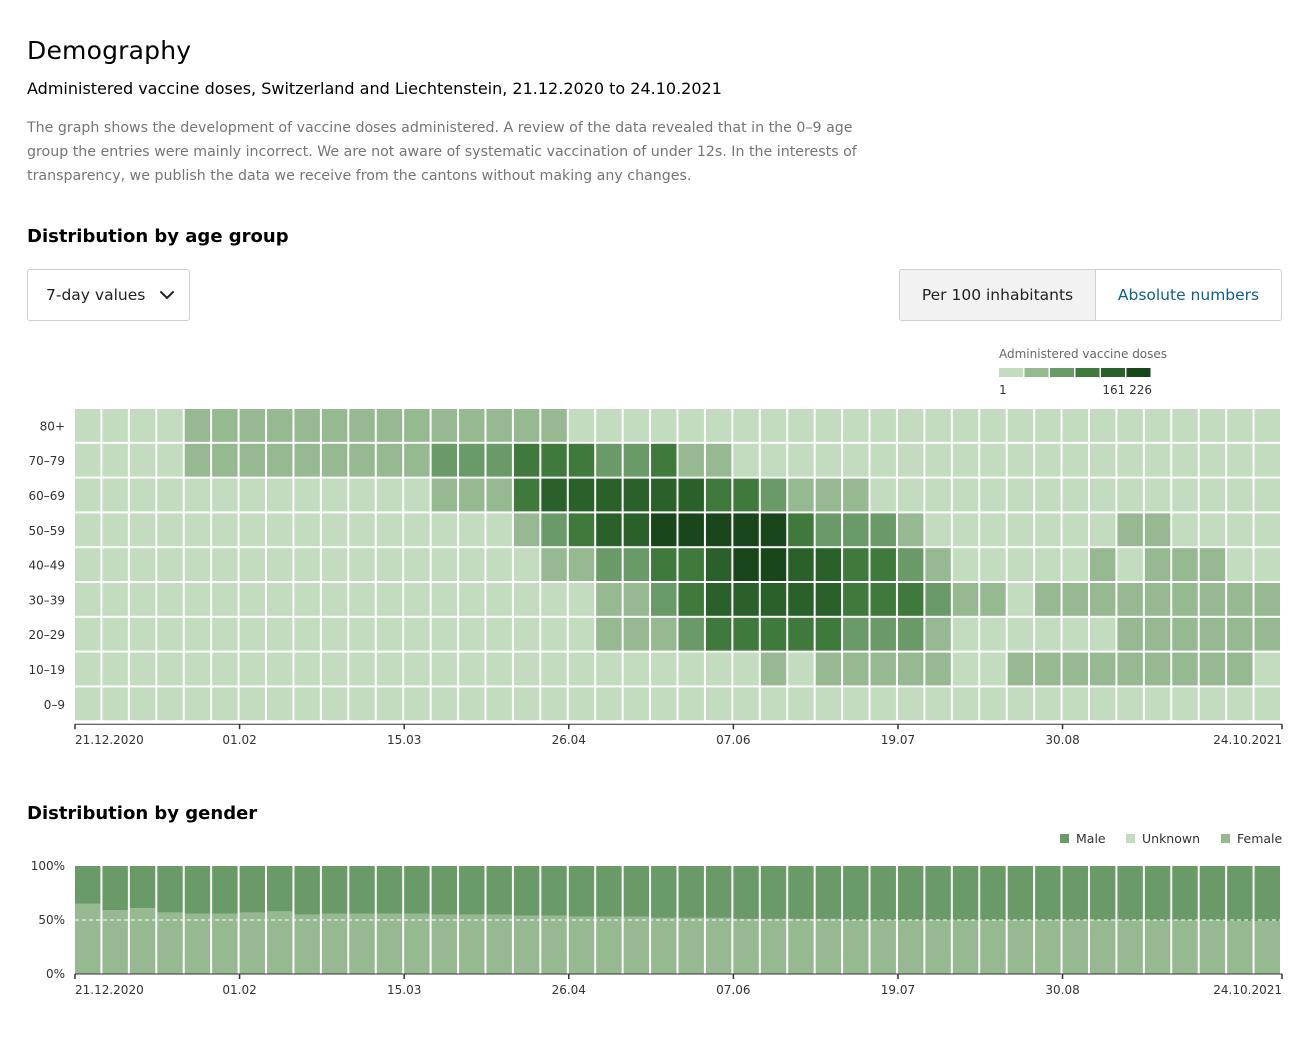  What do you see at coordinates (108, 295) in the screenshot?
I see `interval-dropdown: 7-day values` at bounding box center [108, 295].